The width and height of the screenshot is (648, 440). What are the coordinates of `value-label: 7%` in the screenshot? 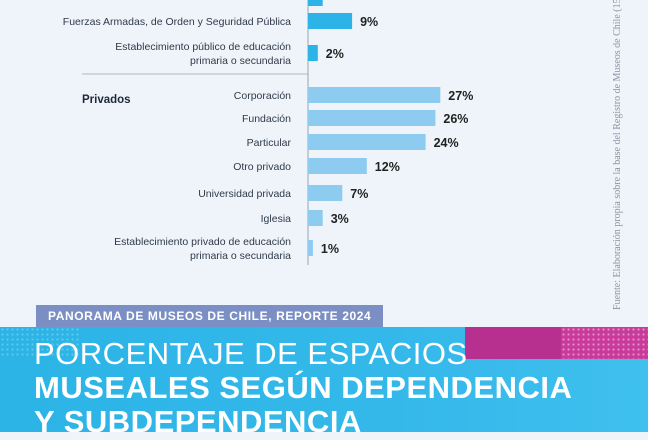 It's located at (359, 194).